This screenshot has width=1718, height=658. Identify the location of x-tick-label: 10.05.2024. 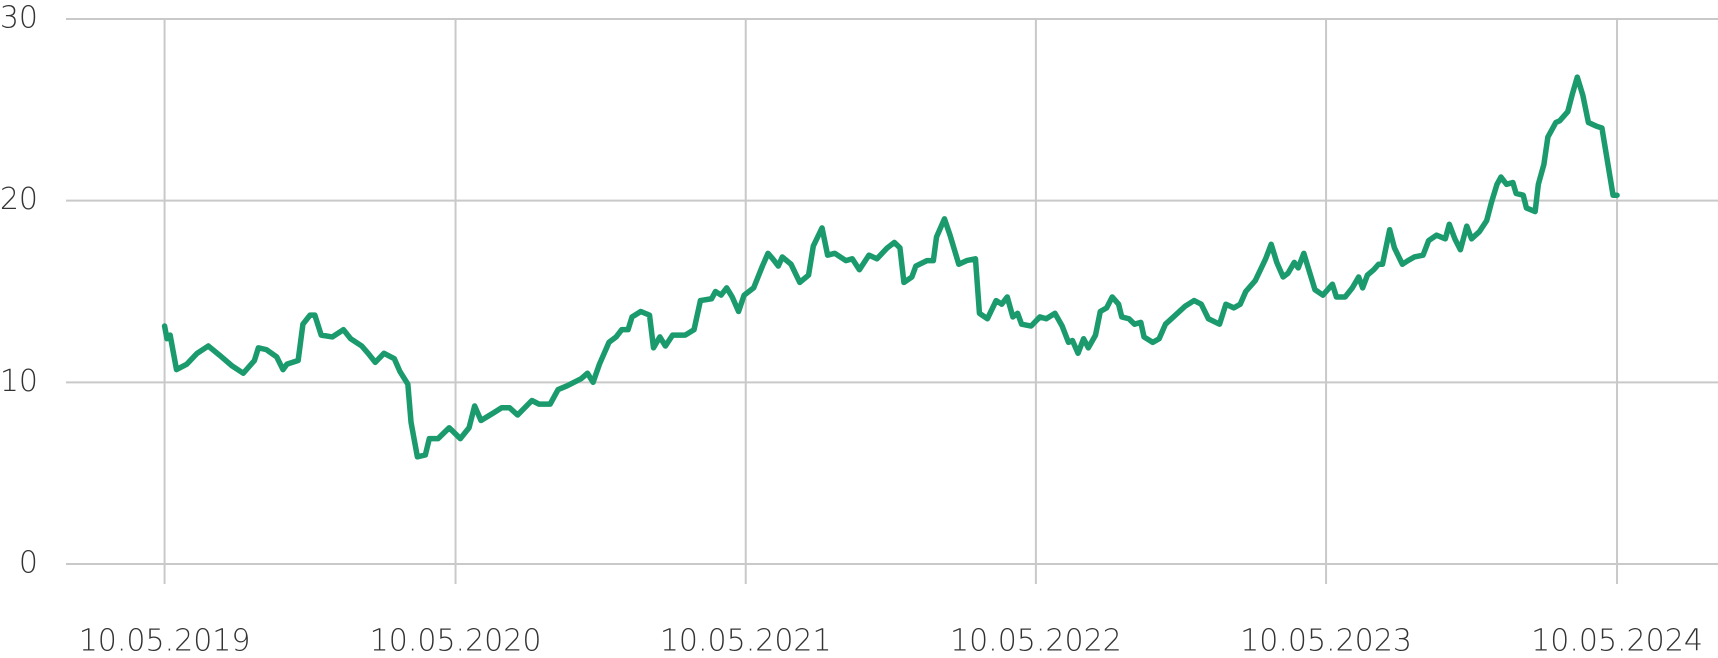
(1617, 641).